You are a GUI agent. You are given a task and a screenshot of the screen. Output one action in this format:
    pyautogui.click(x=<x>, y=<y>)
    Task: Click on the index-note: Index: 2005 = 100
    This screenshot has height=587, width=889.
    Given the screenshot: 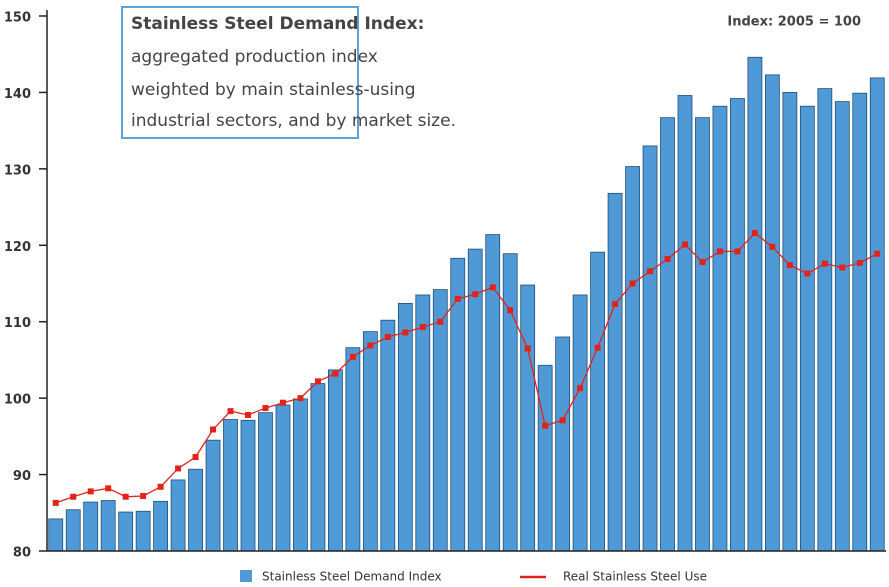 What is the action you would take?
    pyautogui.click(x=794, y=22)
    